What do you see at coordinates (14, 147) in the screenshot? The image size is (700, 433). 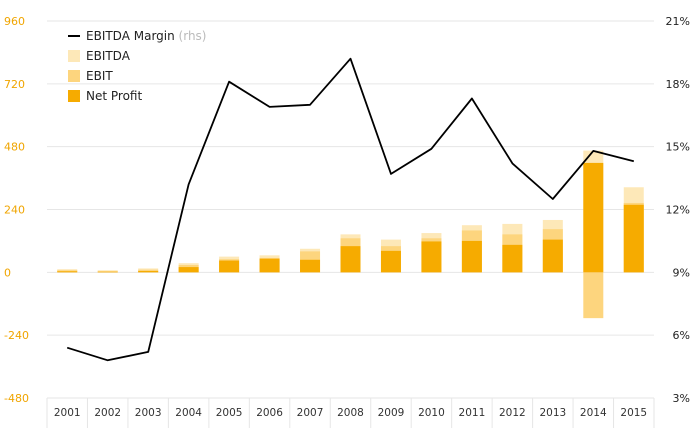 I see `left-tick-label: 480` at bounding box center [14, 147].